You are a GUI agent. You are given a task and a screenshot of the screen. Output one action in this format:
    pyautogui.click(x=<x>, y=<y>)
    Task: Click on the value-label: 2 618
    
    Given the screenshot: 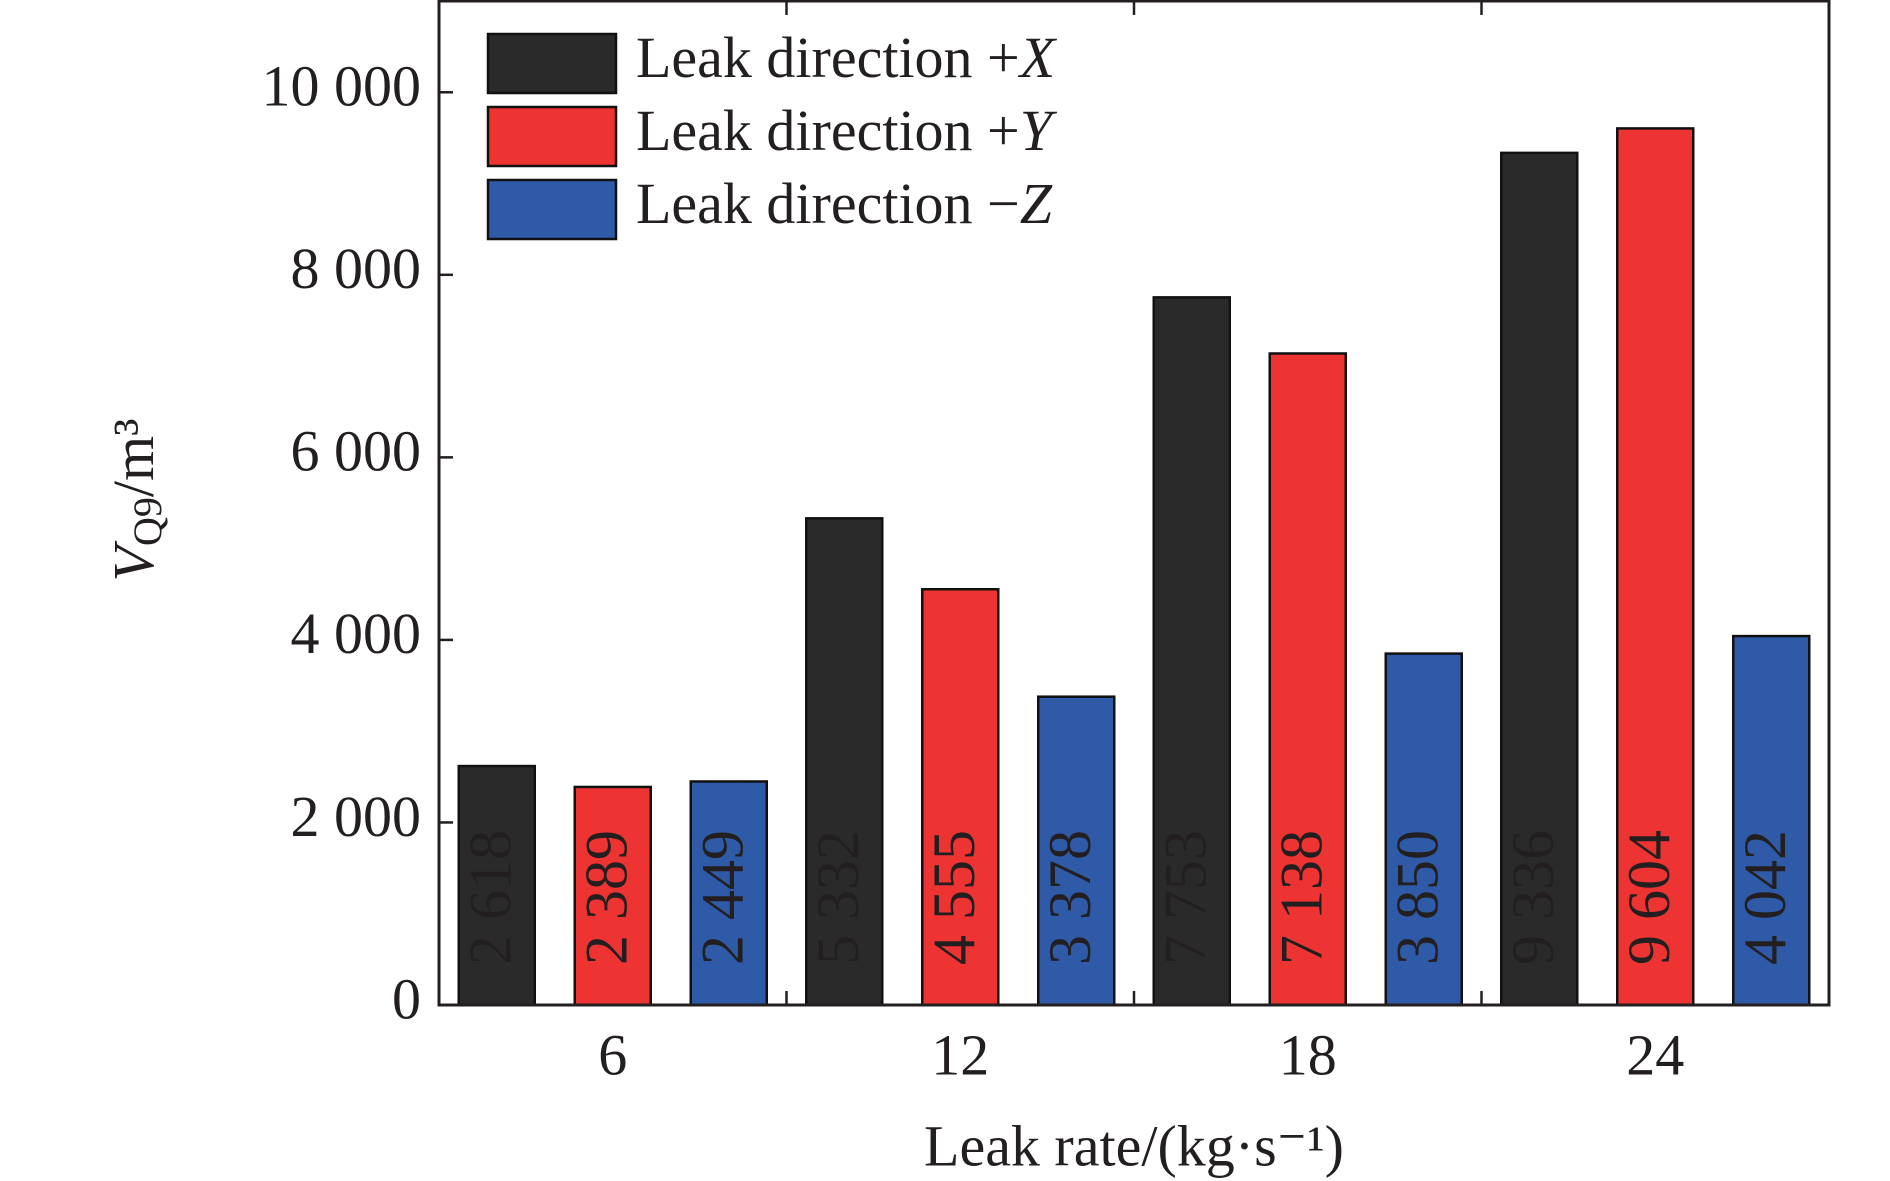 What is the action you would take?
    pyautogui.click(x=491, y=897)
    